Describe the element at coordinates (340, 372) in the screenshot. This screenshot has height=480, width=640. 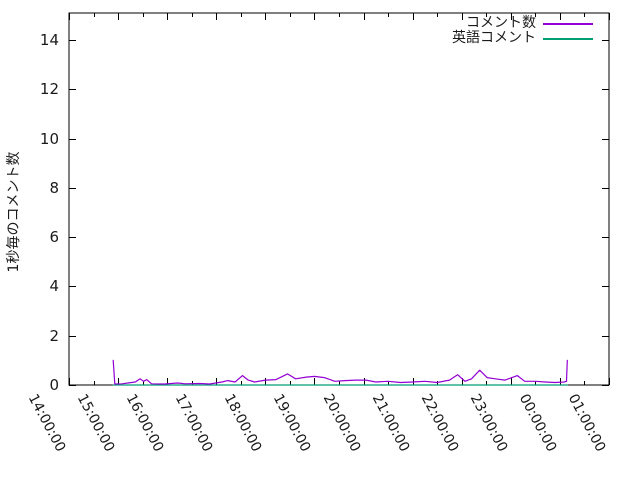
I see `series-line-コメント数` at that location.